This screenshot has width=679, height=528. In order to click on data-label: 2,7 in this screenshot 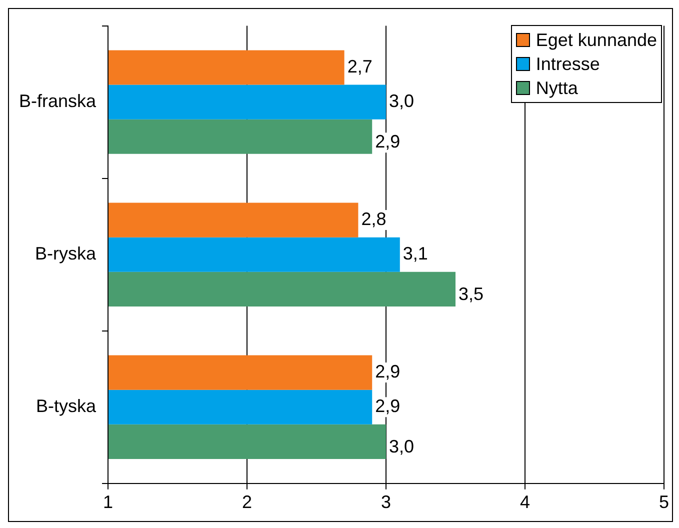, I will do `click(359, 66)`.